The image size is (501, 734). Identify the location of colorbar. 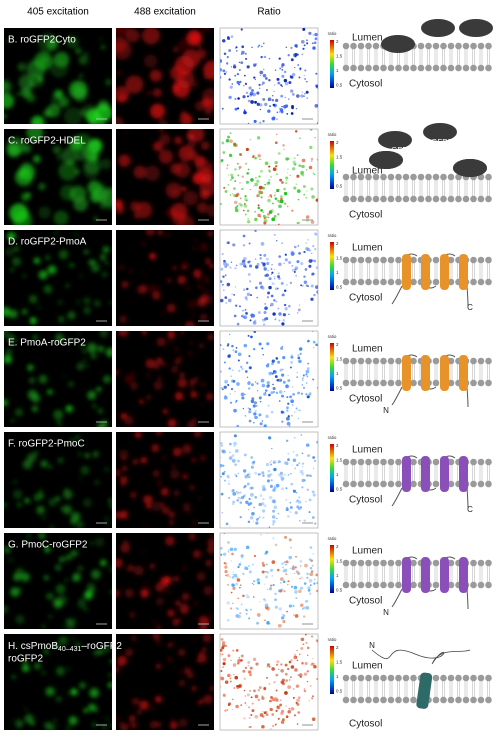
(332, 670).